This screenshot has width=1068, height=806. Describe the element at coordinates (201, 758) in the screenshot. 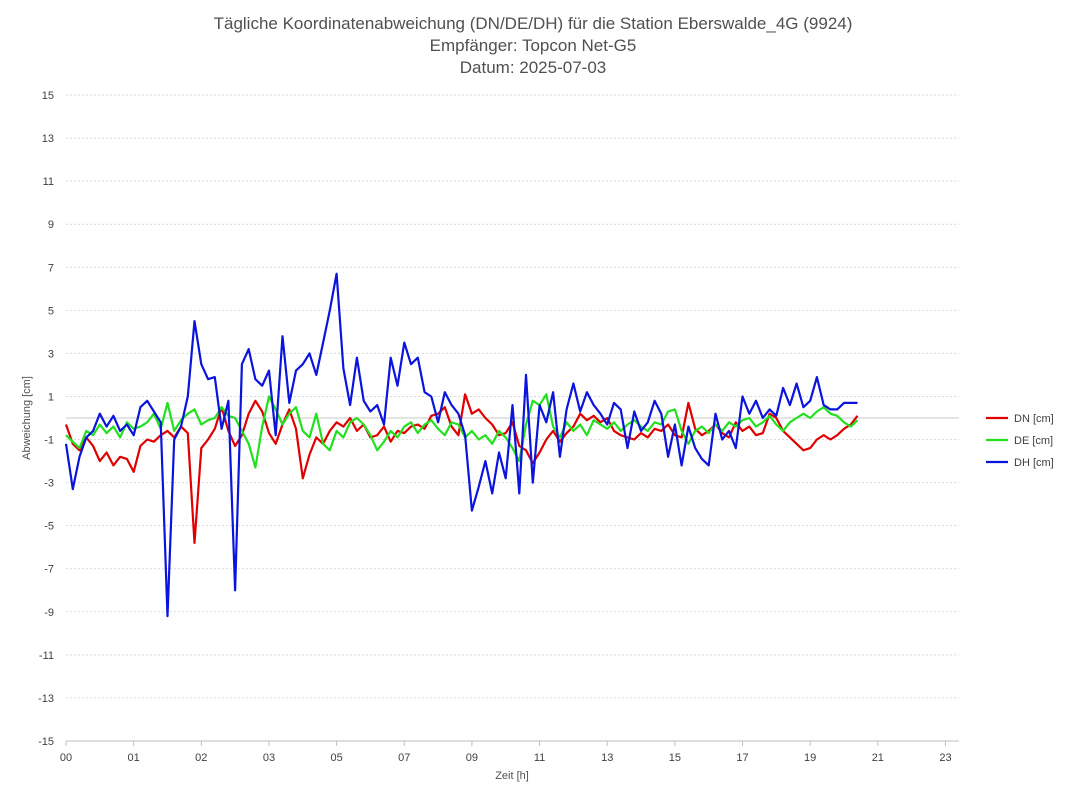

I see `x-tick-label: 02` at that location.